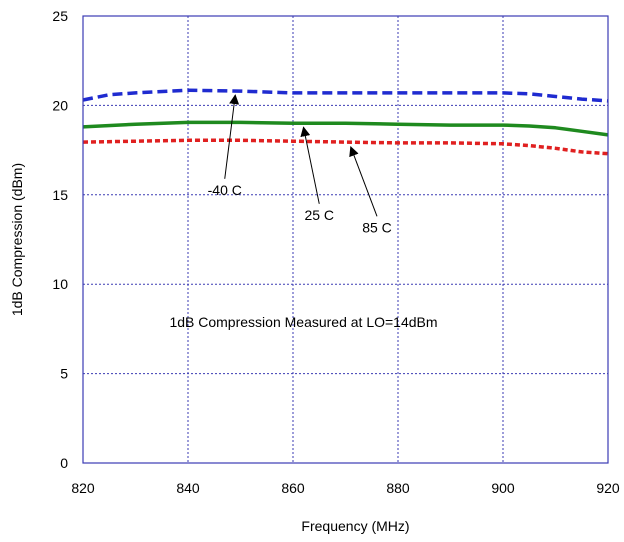 The width and height of the screenshot is (624, 542). Describe the element at coordinates (398, 488) in the screenshot. I see `x-tick-label: 880` at that location.